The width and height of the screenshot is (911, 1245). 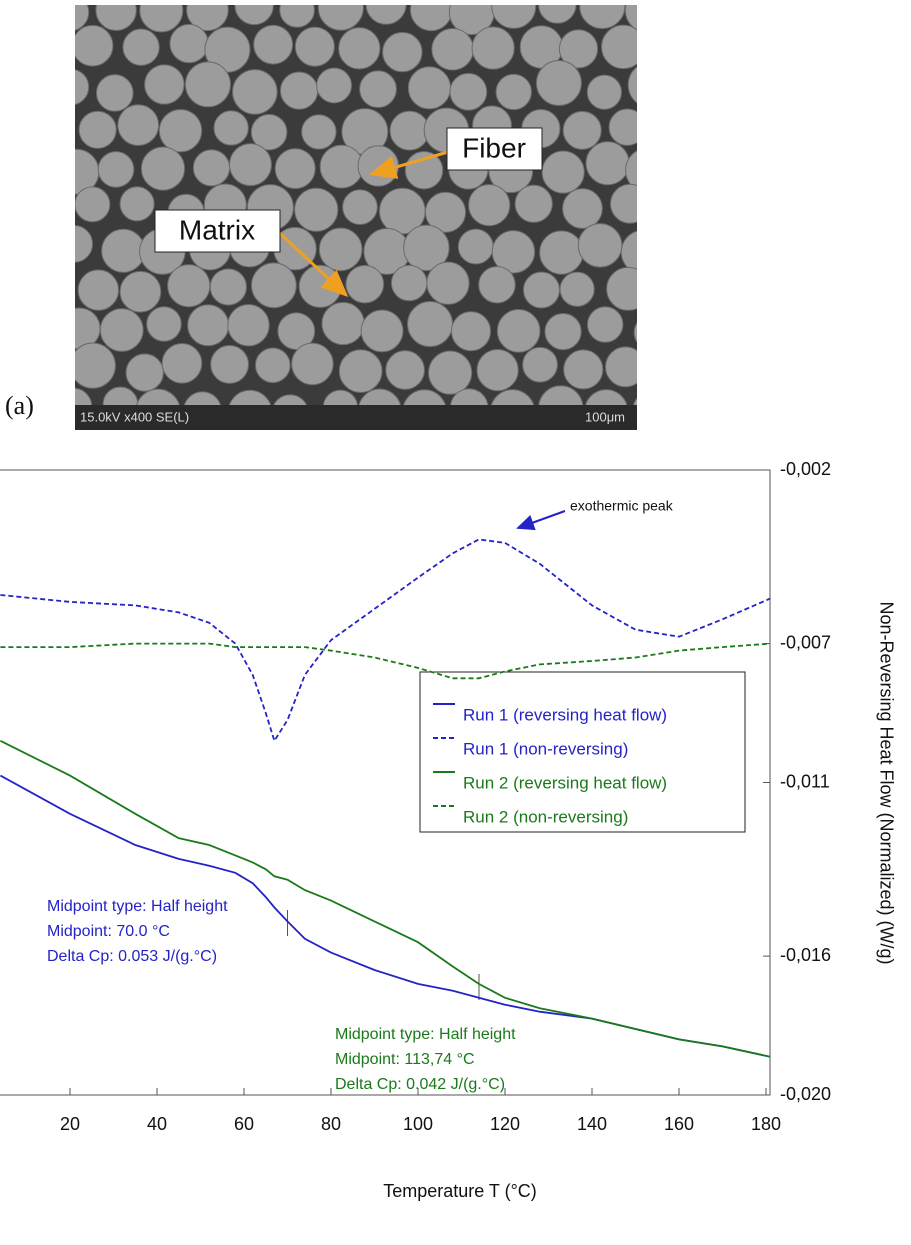 I want to click on x-tick-label: 80, so click(x=331, y=1124).